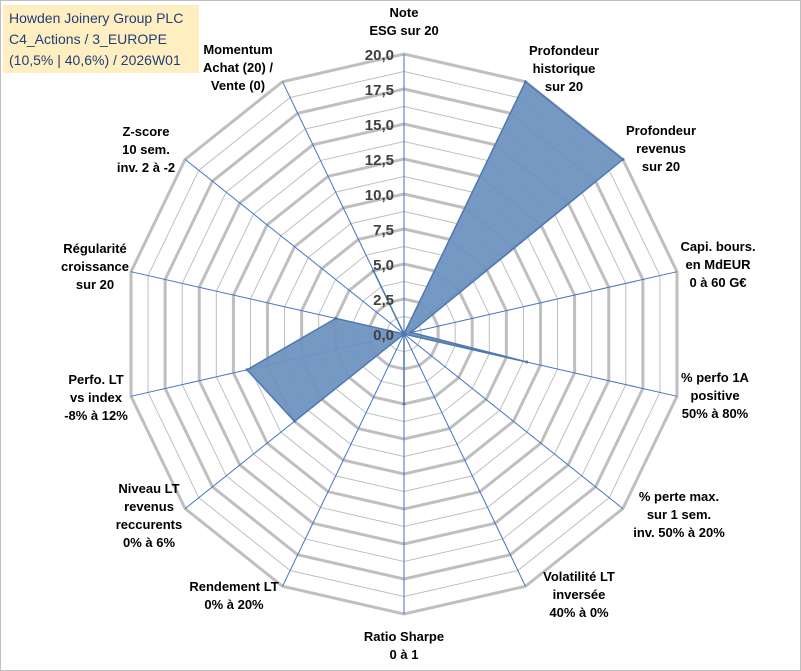 This screenshot has width=801, height=671. What do you see at coordinates (679, 514) in the screenshot?
I see `category-label: % perte max. sur 1 sem. inv. 50% à 20%` at bounding box center [679, 514].